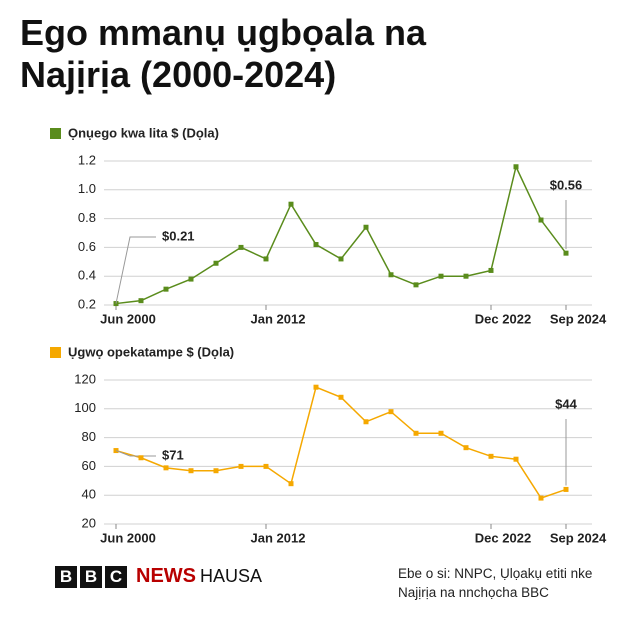 The height and width of the screenshot is (640, 640). I want to click on value-label: $0.56, so click(566, 184).